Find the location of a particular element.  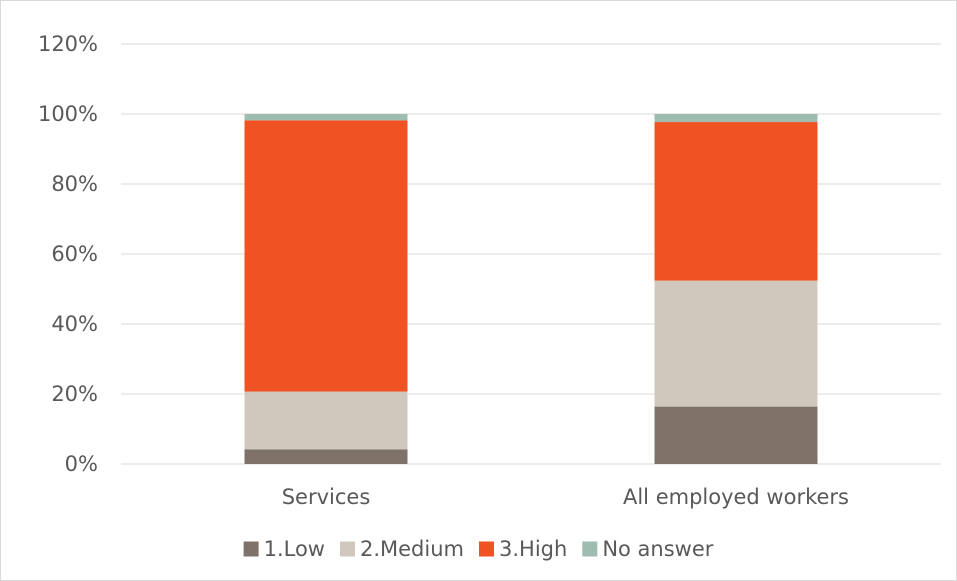

y-tick-label: 120% is located at coordinates (68, 44).